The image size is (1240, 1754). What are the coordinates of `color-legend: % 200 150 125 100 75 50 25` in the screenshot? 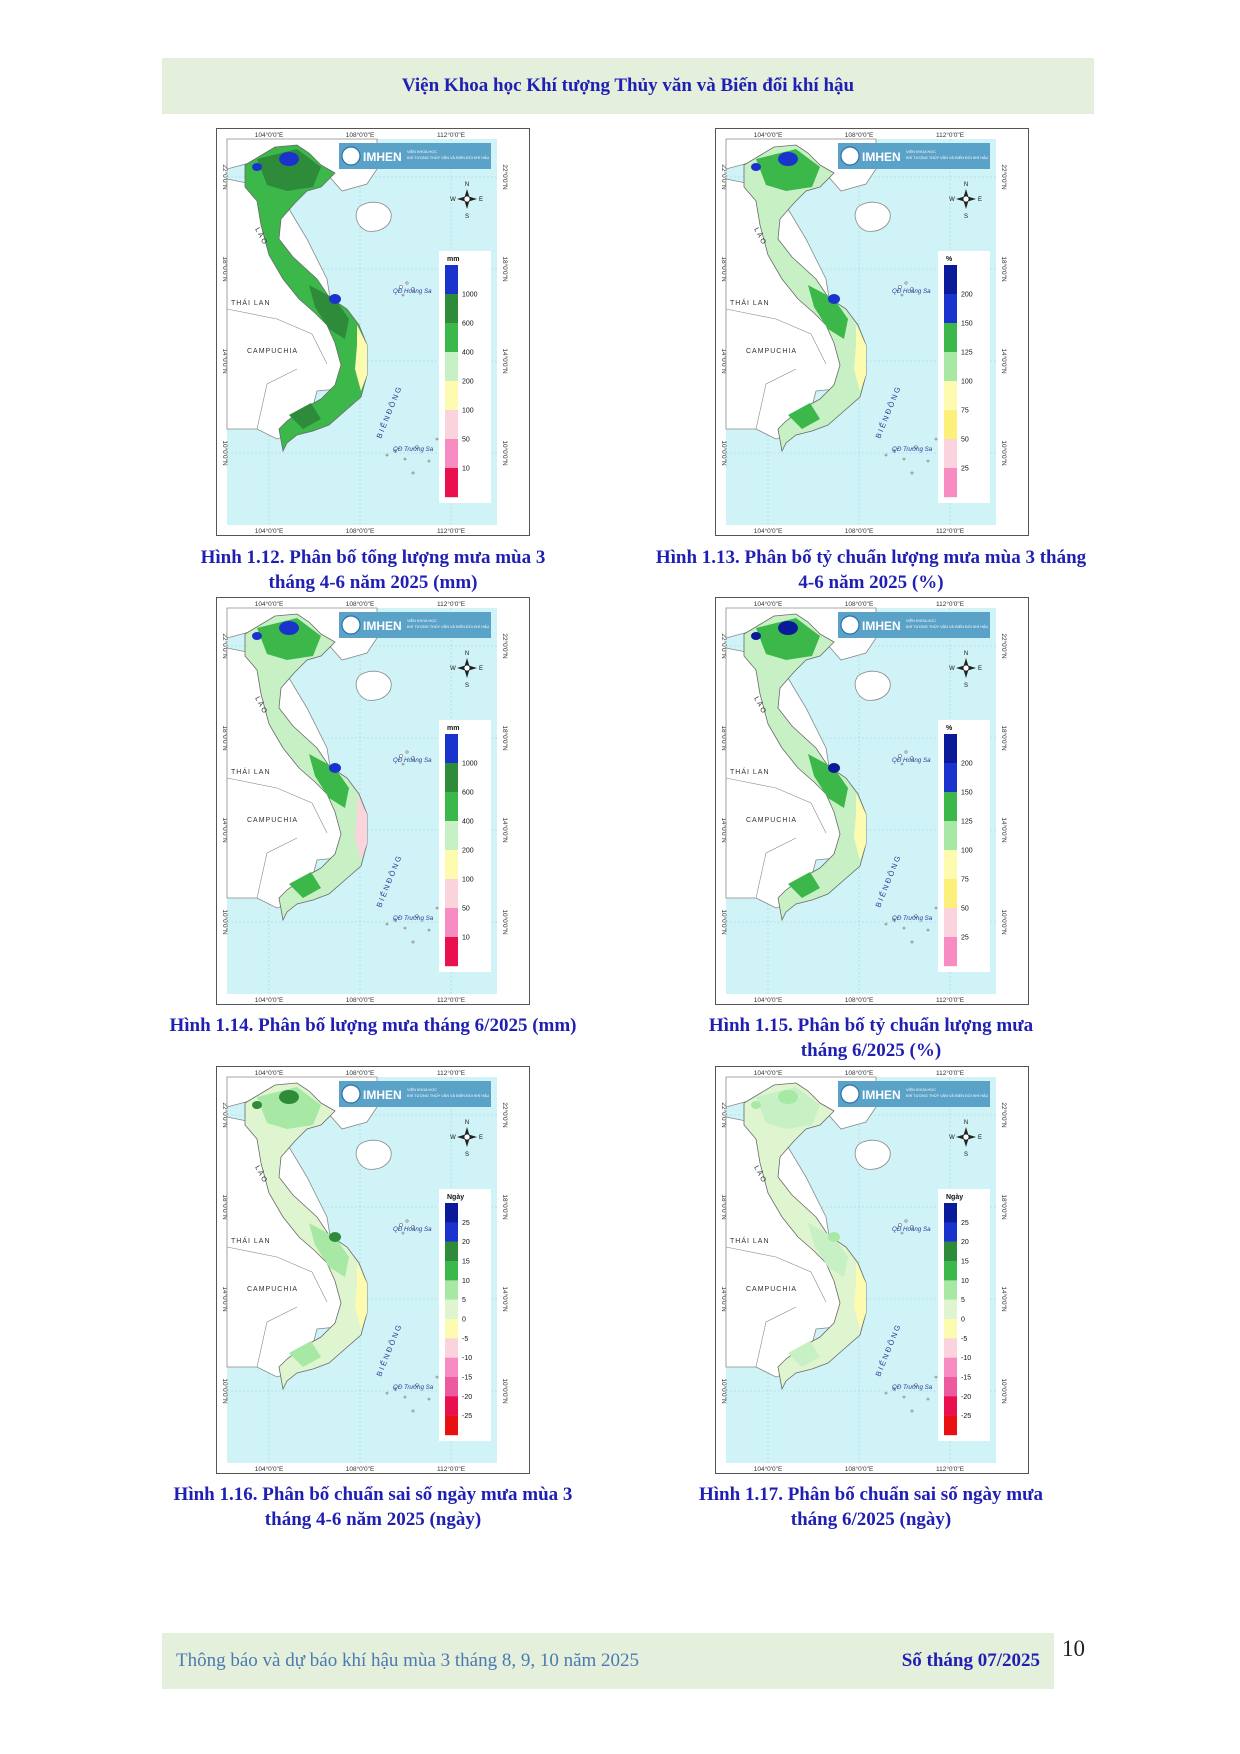 It's located at (964, 846).